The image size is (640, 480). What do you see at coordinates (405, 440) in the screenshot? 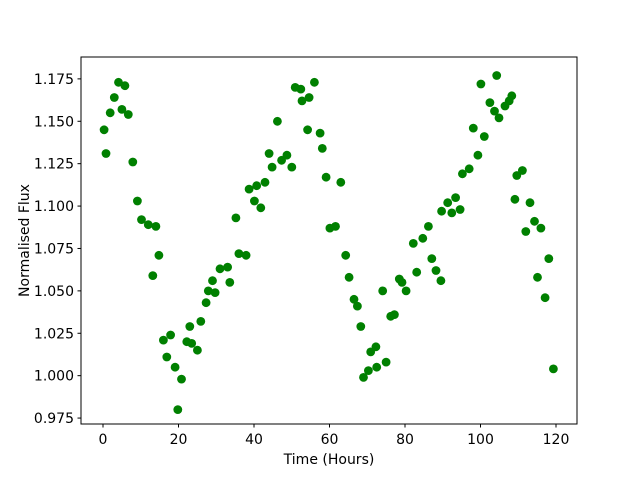
I see `x-tick-label: 80` at bounding box center [405, 440].